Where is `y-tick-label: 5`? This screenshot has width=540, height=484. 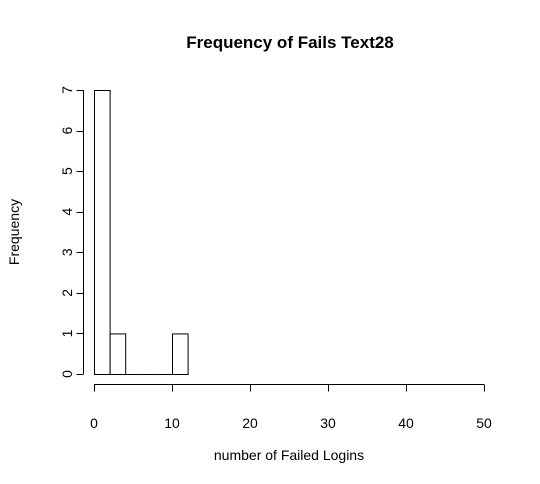 y-tick-label: 5 is located at coordinates (67, 171).